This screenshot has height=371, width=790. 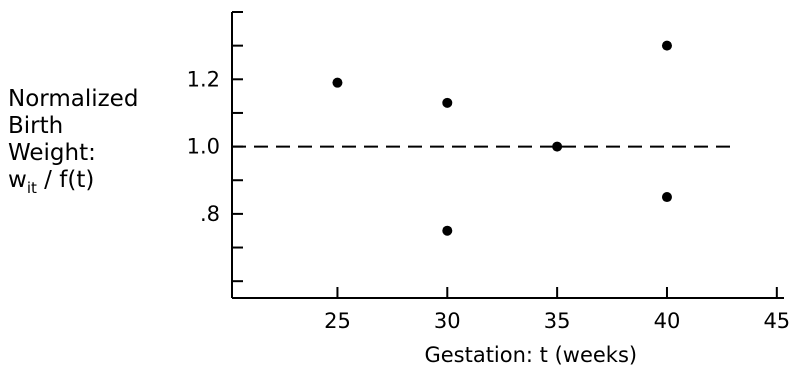 I want to click on formula-subscript: it, so click(x=31, y=188).